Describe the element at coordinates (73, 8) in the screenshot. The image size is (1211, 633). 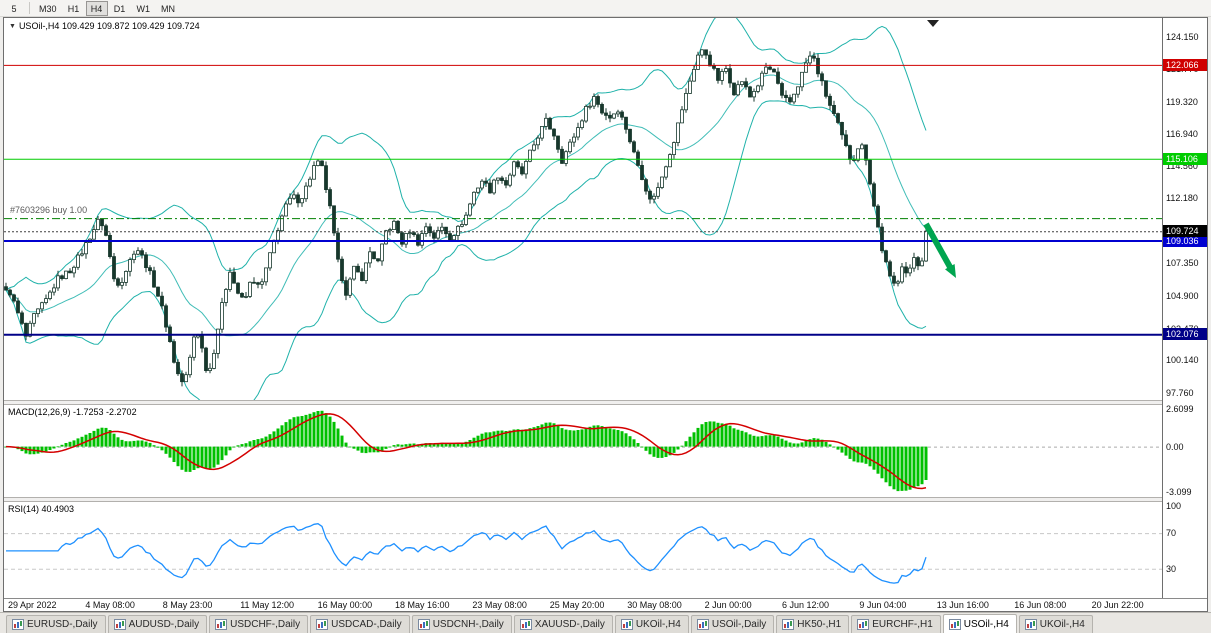
I see `timeframe-button-h1: H1` at that location.